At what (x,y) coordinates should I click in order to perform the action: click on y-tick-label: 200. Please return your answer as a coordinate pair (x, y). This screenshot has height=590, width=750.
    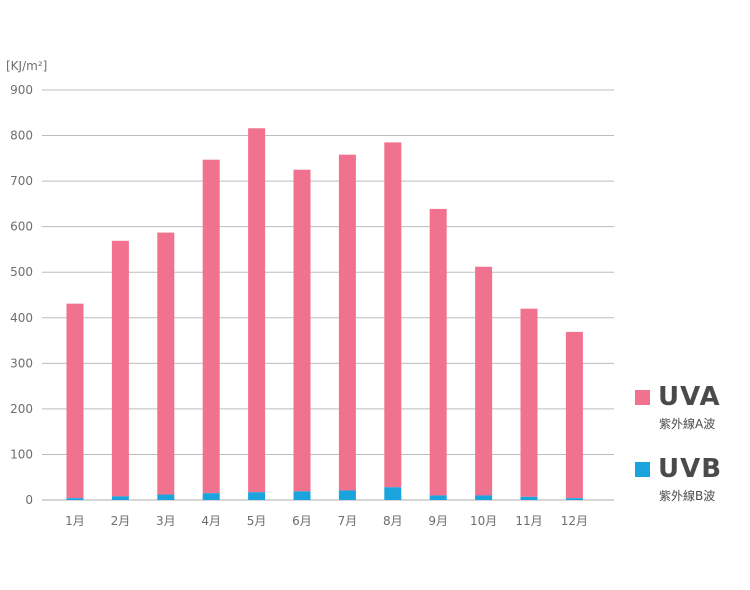
    Looking at the image, I should click on (21, 409).